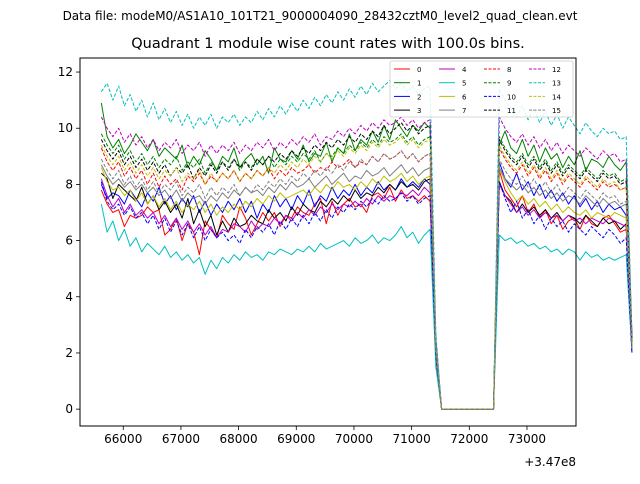  I want to click on legend-label-7: 7, so click(464, 111).